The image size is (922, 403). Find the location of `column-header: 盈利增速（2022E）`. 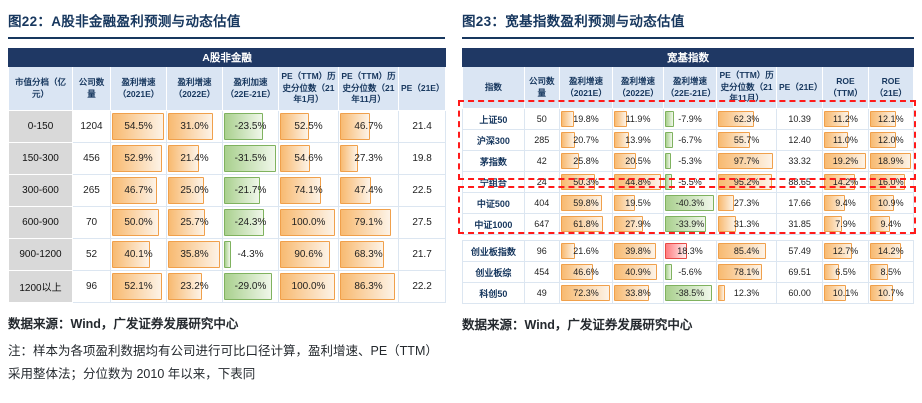

column-header: 盈利增速（2022E） is located at coordinates (194, 88).